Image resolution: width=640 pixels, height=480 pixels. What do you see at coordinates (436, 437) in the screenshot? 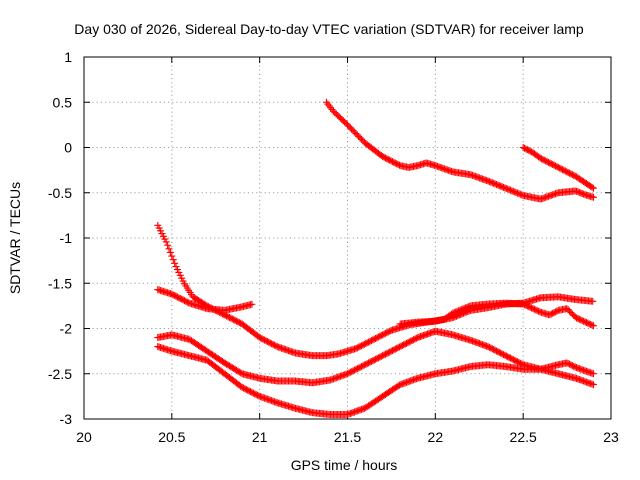
I see `x-tick-label: 22` at bounding box center [436, 437].